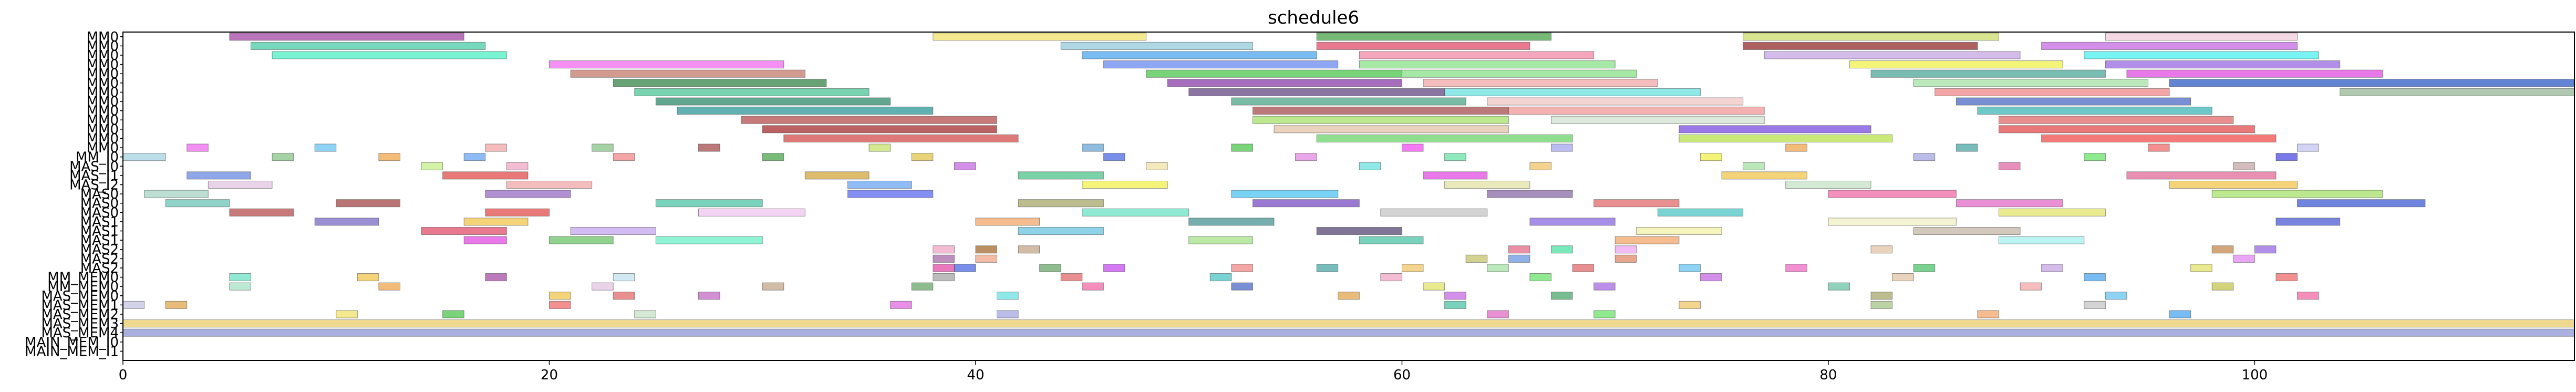  Describe the element at coordinates (80, 333) in the screenshot. I see `row-label: MAS_MEM4` at that location.